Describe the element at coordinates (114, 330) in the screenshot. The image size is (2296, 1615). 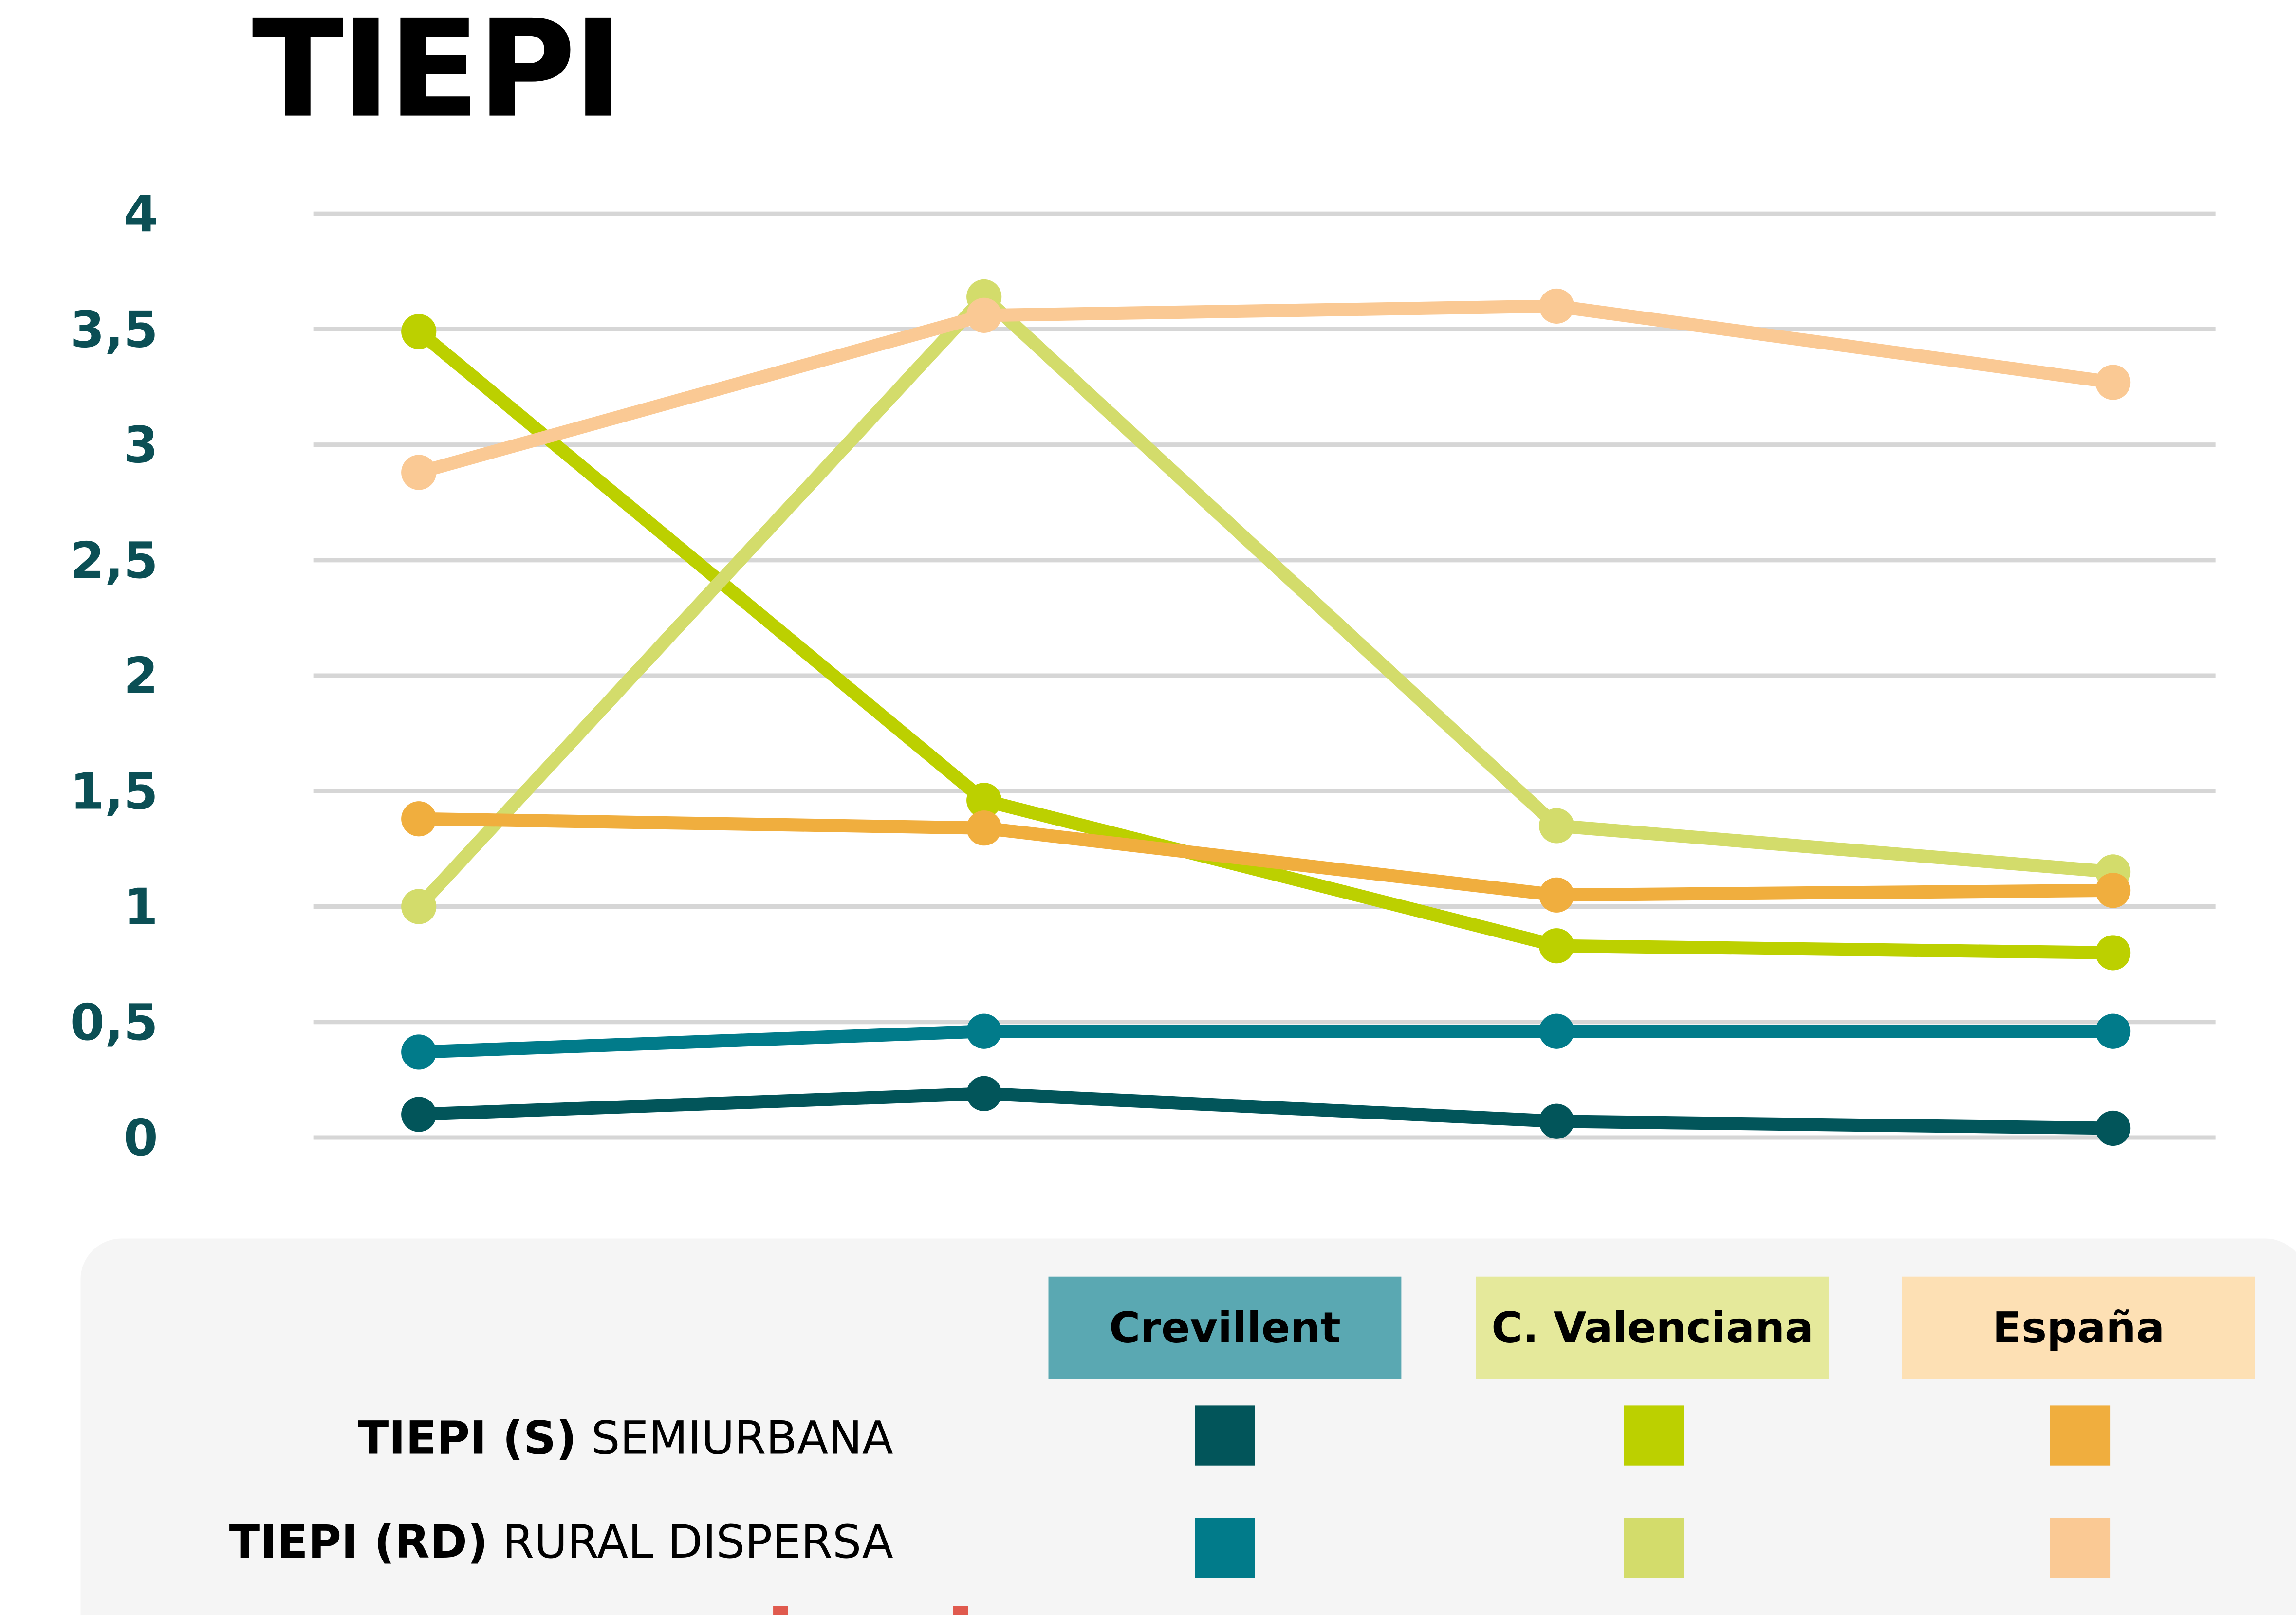
I see `y-tick-label: 3,5` at that location.